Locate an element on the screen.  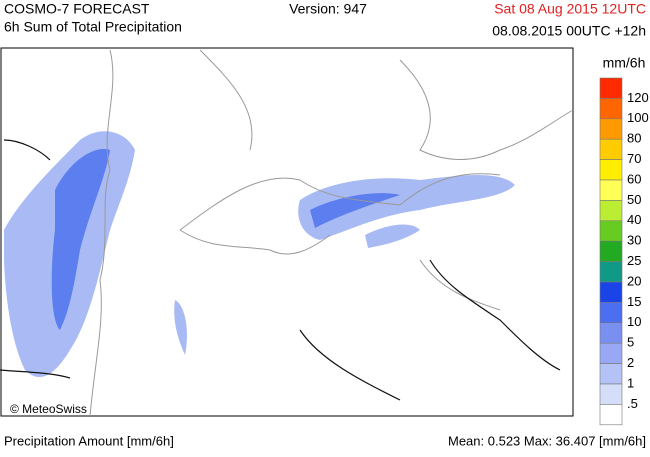
legend-label: 70 is located at coordinates (634, 158).